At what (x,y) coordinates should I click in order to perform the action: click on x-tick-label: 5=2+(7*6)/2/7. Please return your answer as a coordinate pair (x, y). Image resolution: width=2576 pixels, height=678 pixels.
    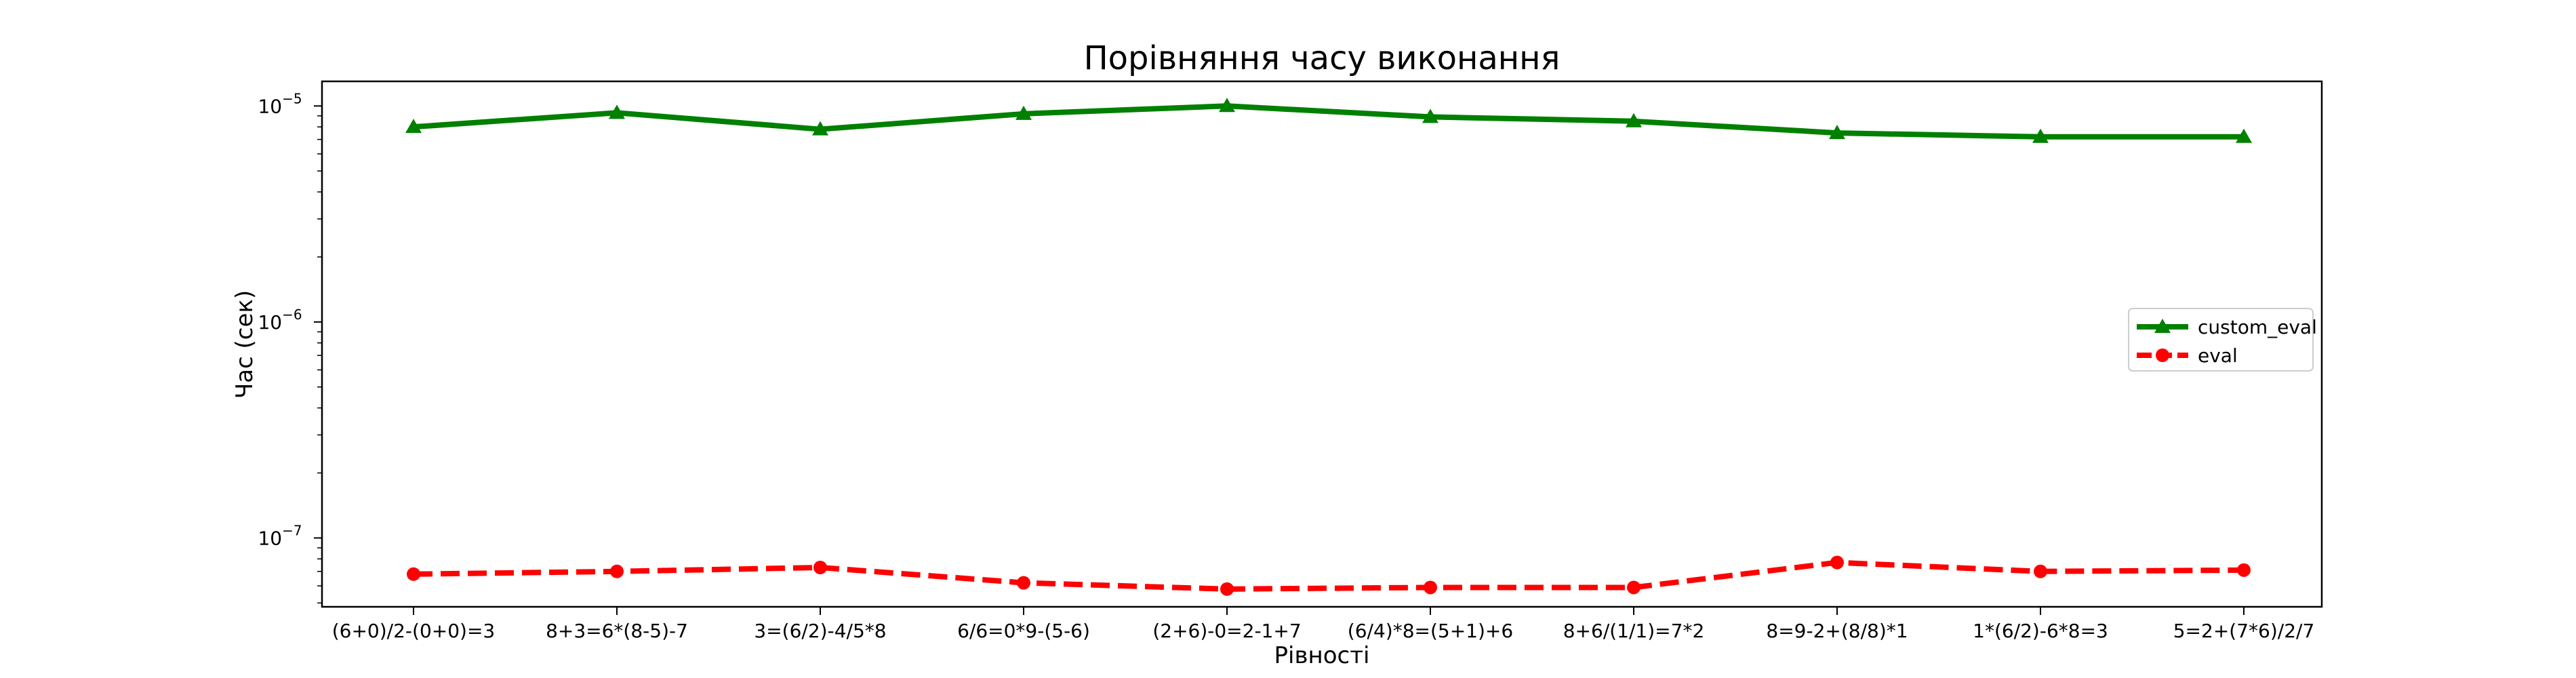
    Looking at the image, I should click on (2244, 631).